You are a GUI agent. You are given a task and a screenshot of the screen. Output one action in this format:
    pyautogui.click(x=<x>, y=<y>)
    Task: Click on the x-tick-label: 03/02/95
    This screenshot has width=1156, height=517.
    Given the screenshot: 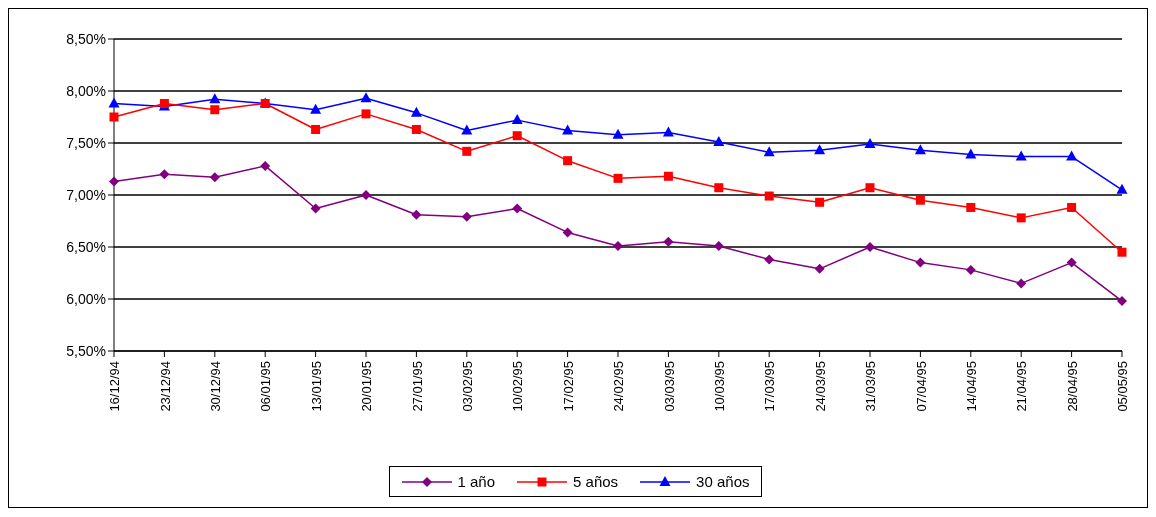 What is the action you would take?
    pyautogui.click(x=468, y=386)
    